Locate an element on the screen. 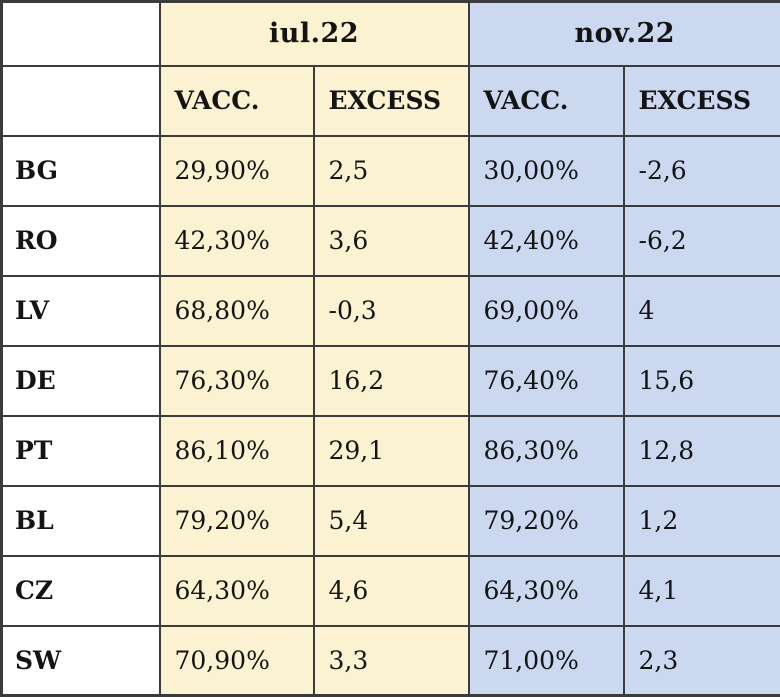 This screenshot has width=780, height=697. cell-nov-vacc: 86,30% is located at coordinates (546, 451).